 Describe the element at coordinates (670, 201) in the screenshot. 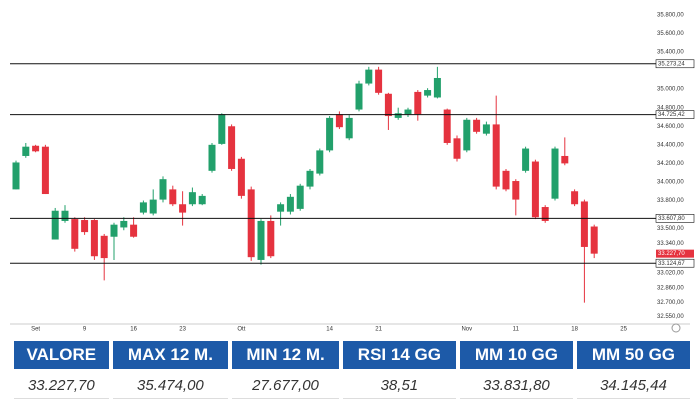

I see `y-tick-label: 33.800,00` at that location.